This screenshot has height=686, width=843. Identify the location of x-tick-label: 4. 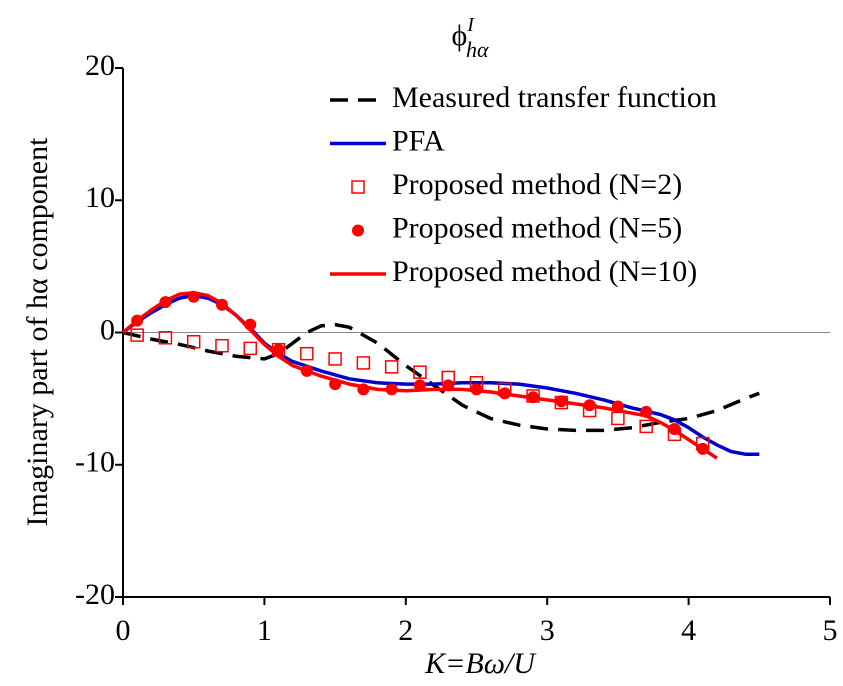
(688, 630).